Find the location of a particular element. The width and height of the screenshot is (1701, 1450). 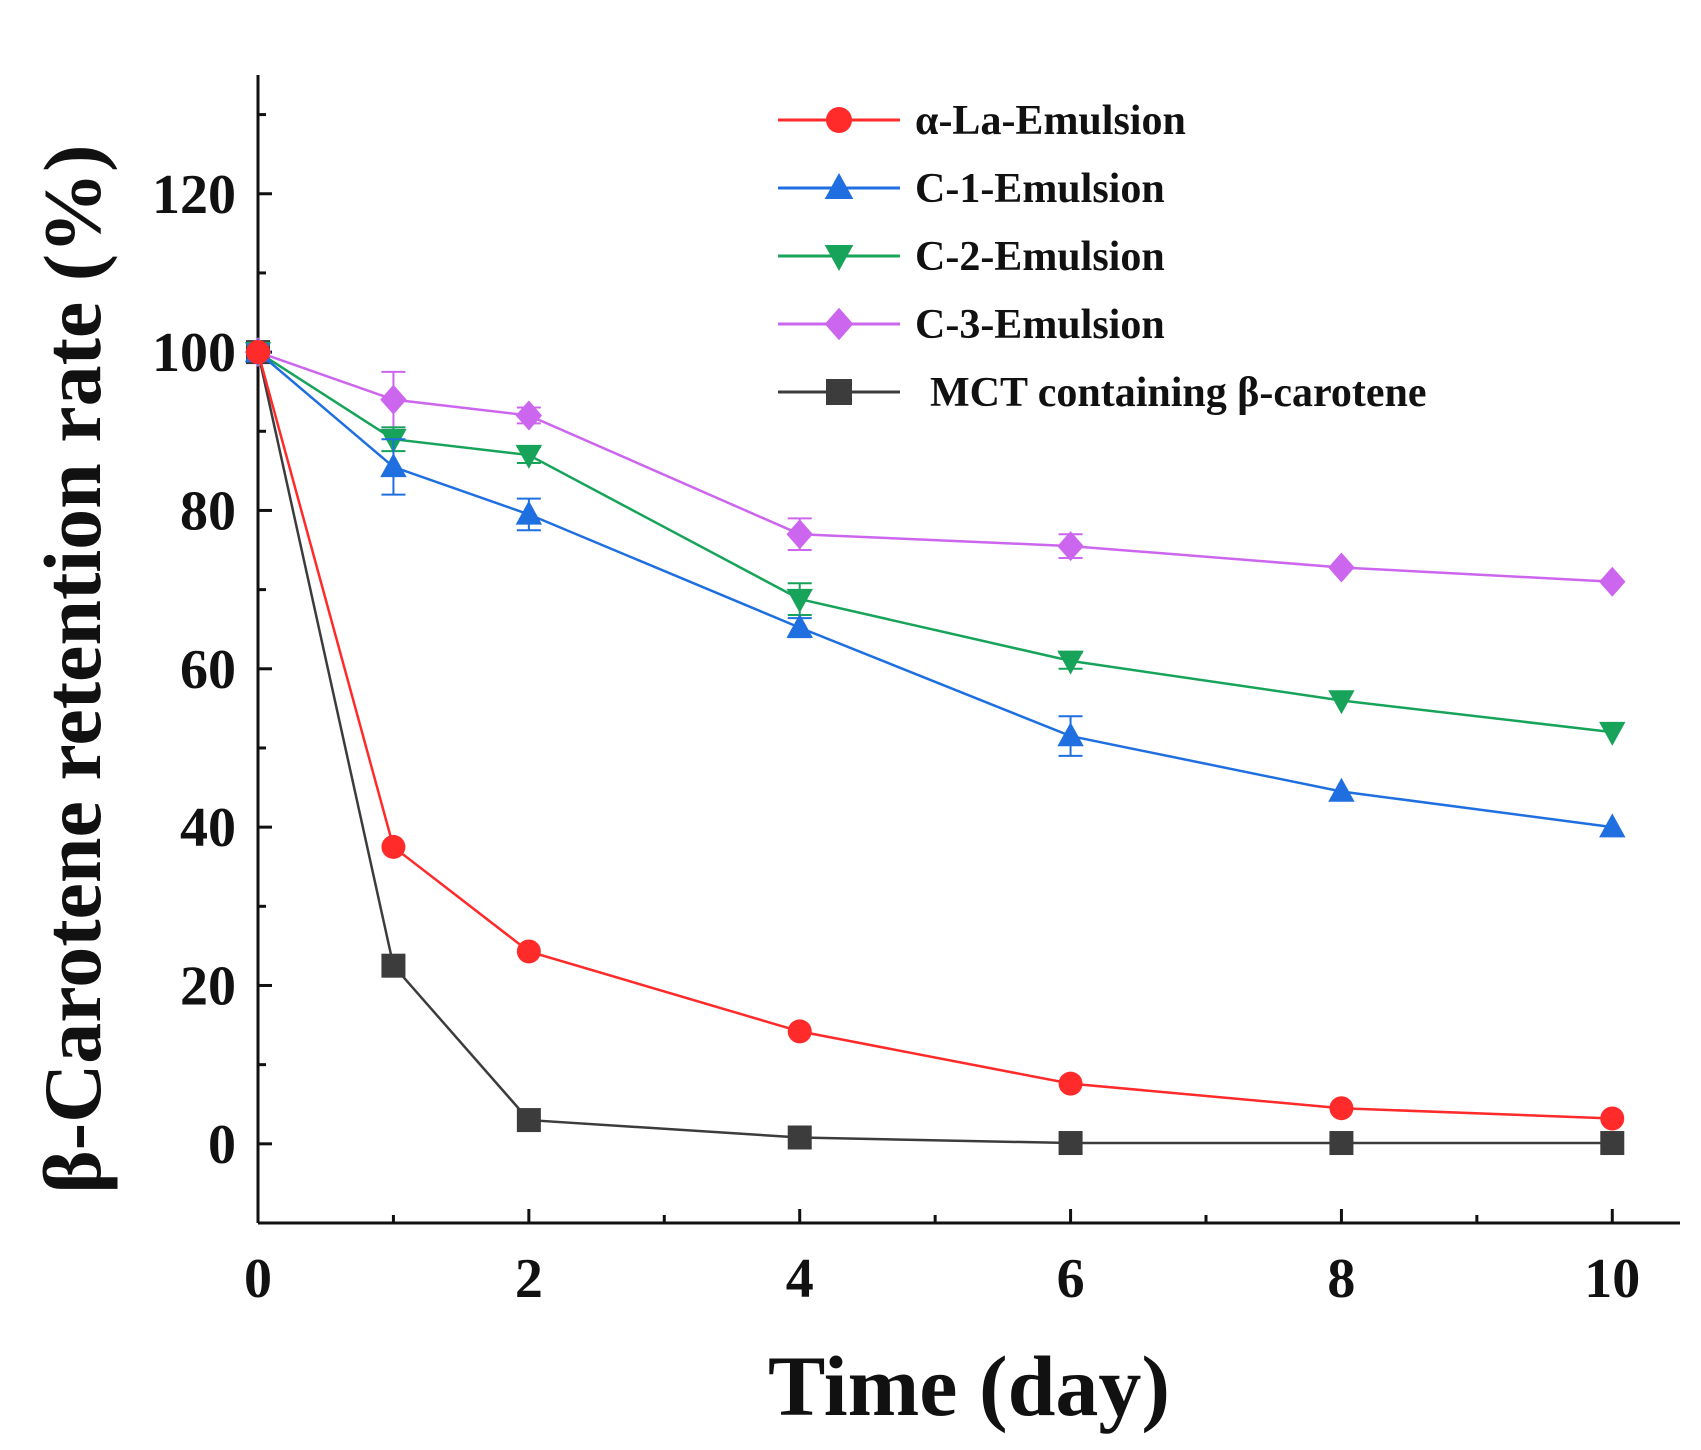

legend-label: C-1-Emulsion is located at coordinates (1040, 189).